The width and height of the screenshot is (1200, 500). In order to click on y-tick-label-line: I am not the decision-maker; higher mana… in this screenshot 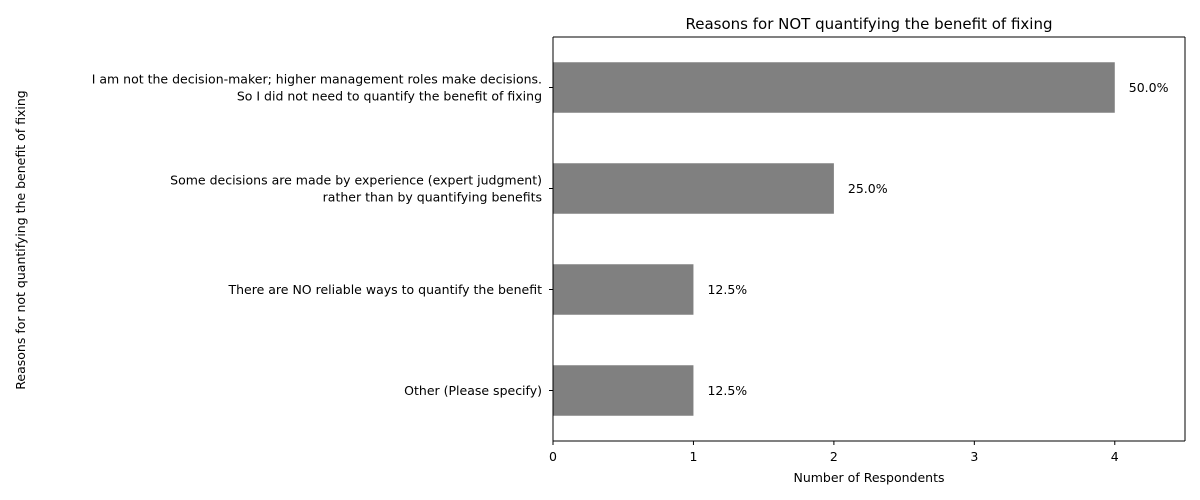, I will do `click(317, 79)`.